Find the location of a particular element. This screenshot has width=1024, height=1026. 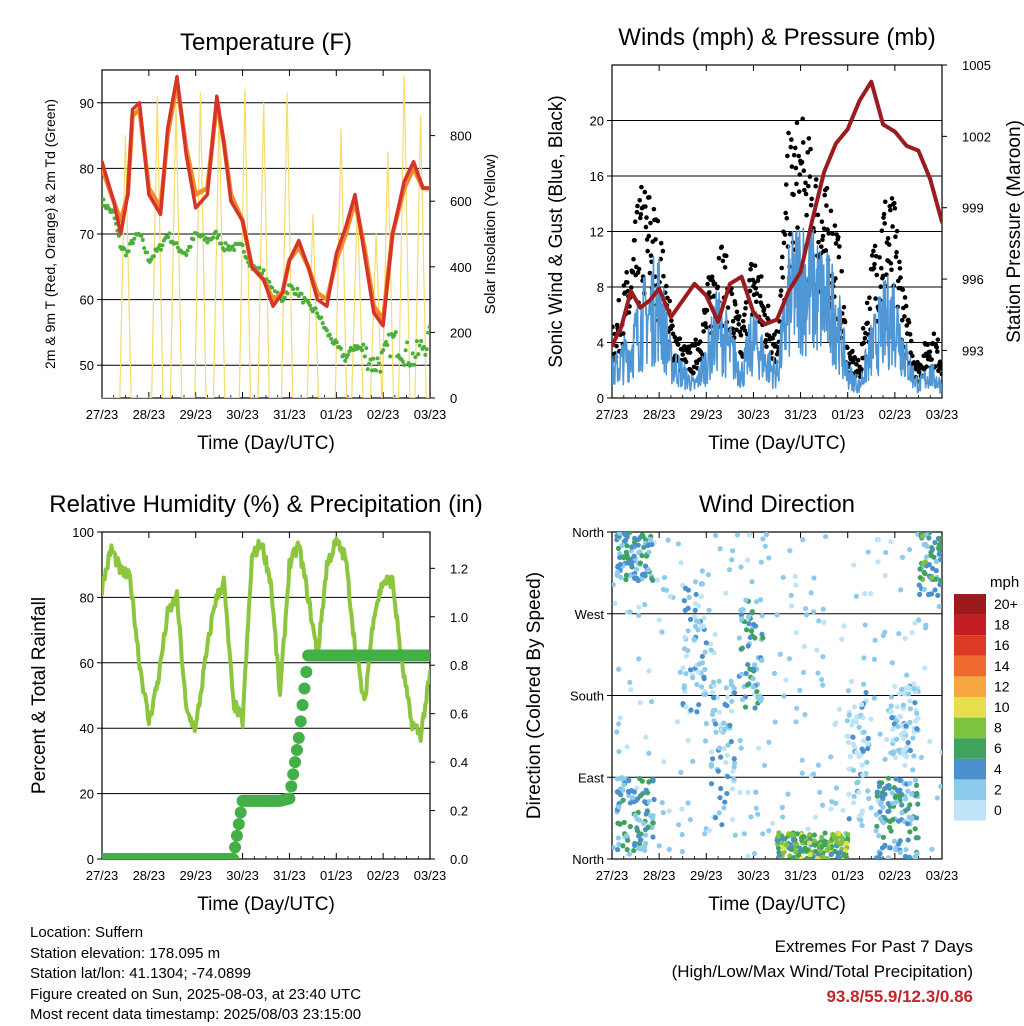

precipitation-point is located at coordinates (304, 688).